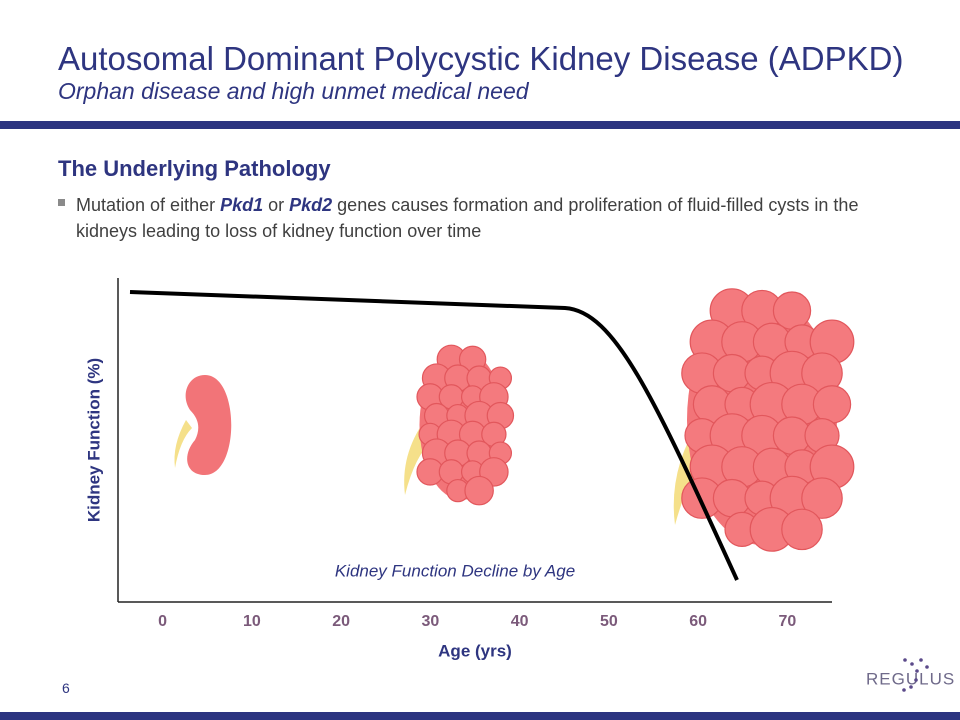  I want to click on header-bar, so click(480, 125).